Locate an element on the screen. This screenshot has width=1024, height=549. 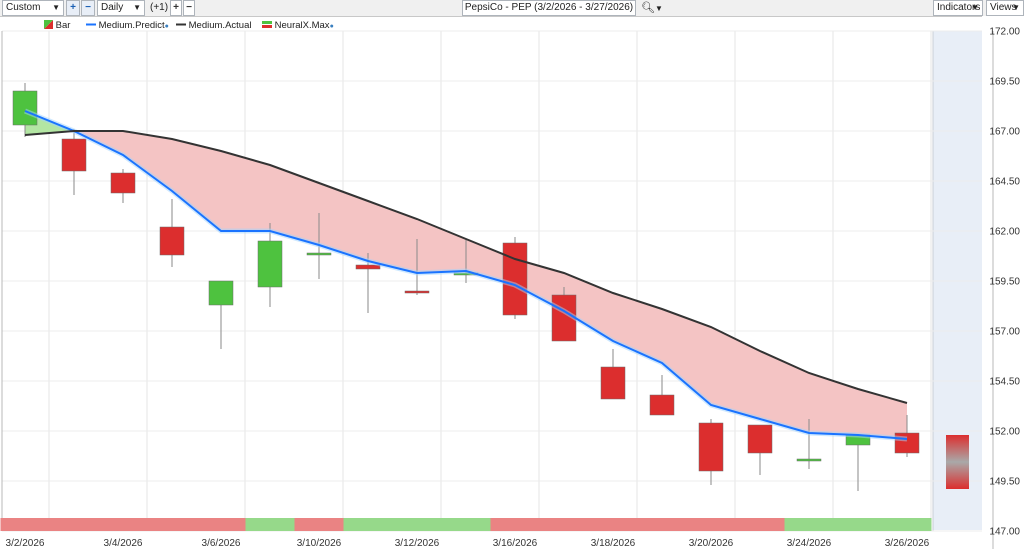
offset-decrease-button: − is located at coordinates (189, 8).